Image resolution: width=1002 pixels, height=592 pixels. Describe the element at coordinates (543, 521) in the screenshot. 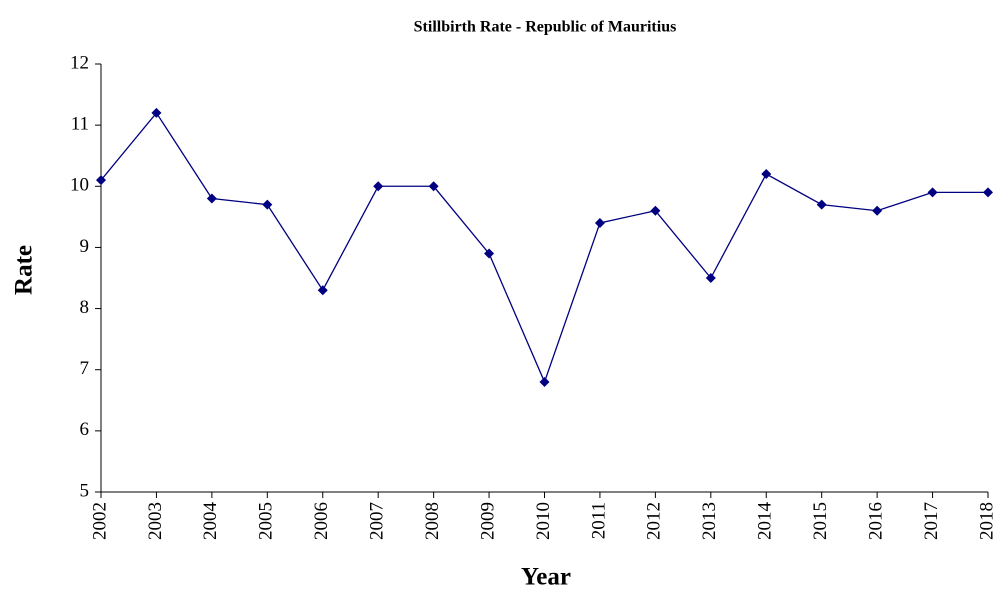

I see `x-tick-label: 2010` at that location.